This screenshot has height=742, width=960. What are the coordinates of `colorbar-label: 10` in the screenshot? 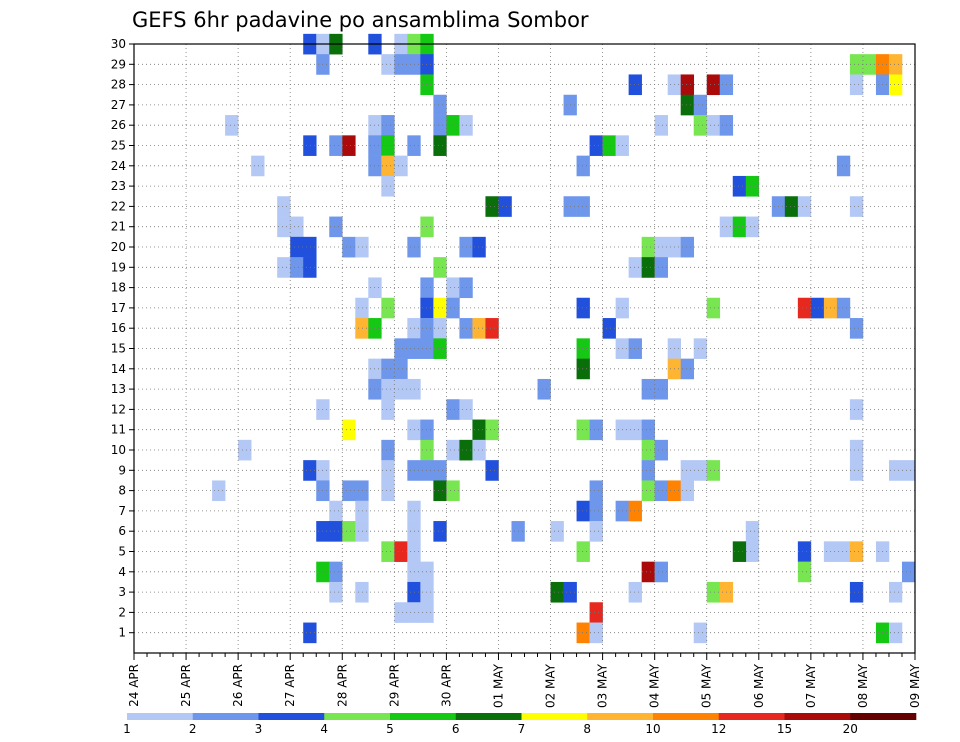 It's located at (652, 729).